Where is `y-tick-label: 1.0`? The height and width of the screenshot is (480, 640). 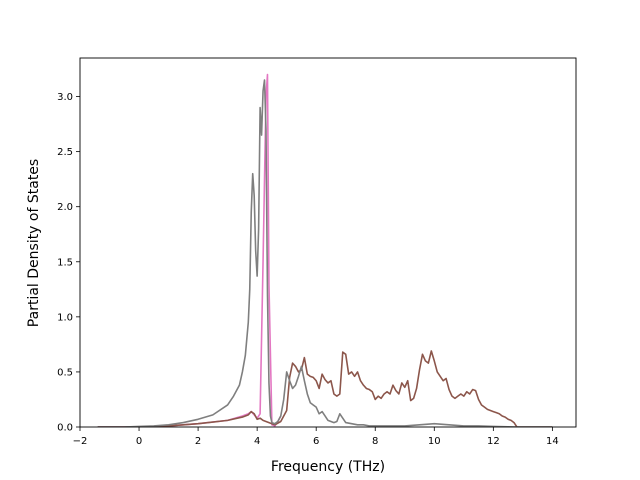
y-tick-label: 1.0 is located at coordinates (65, 317).